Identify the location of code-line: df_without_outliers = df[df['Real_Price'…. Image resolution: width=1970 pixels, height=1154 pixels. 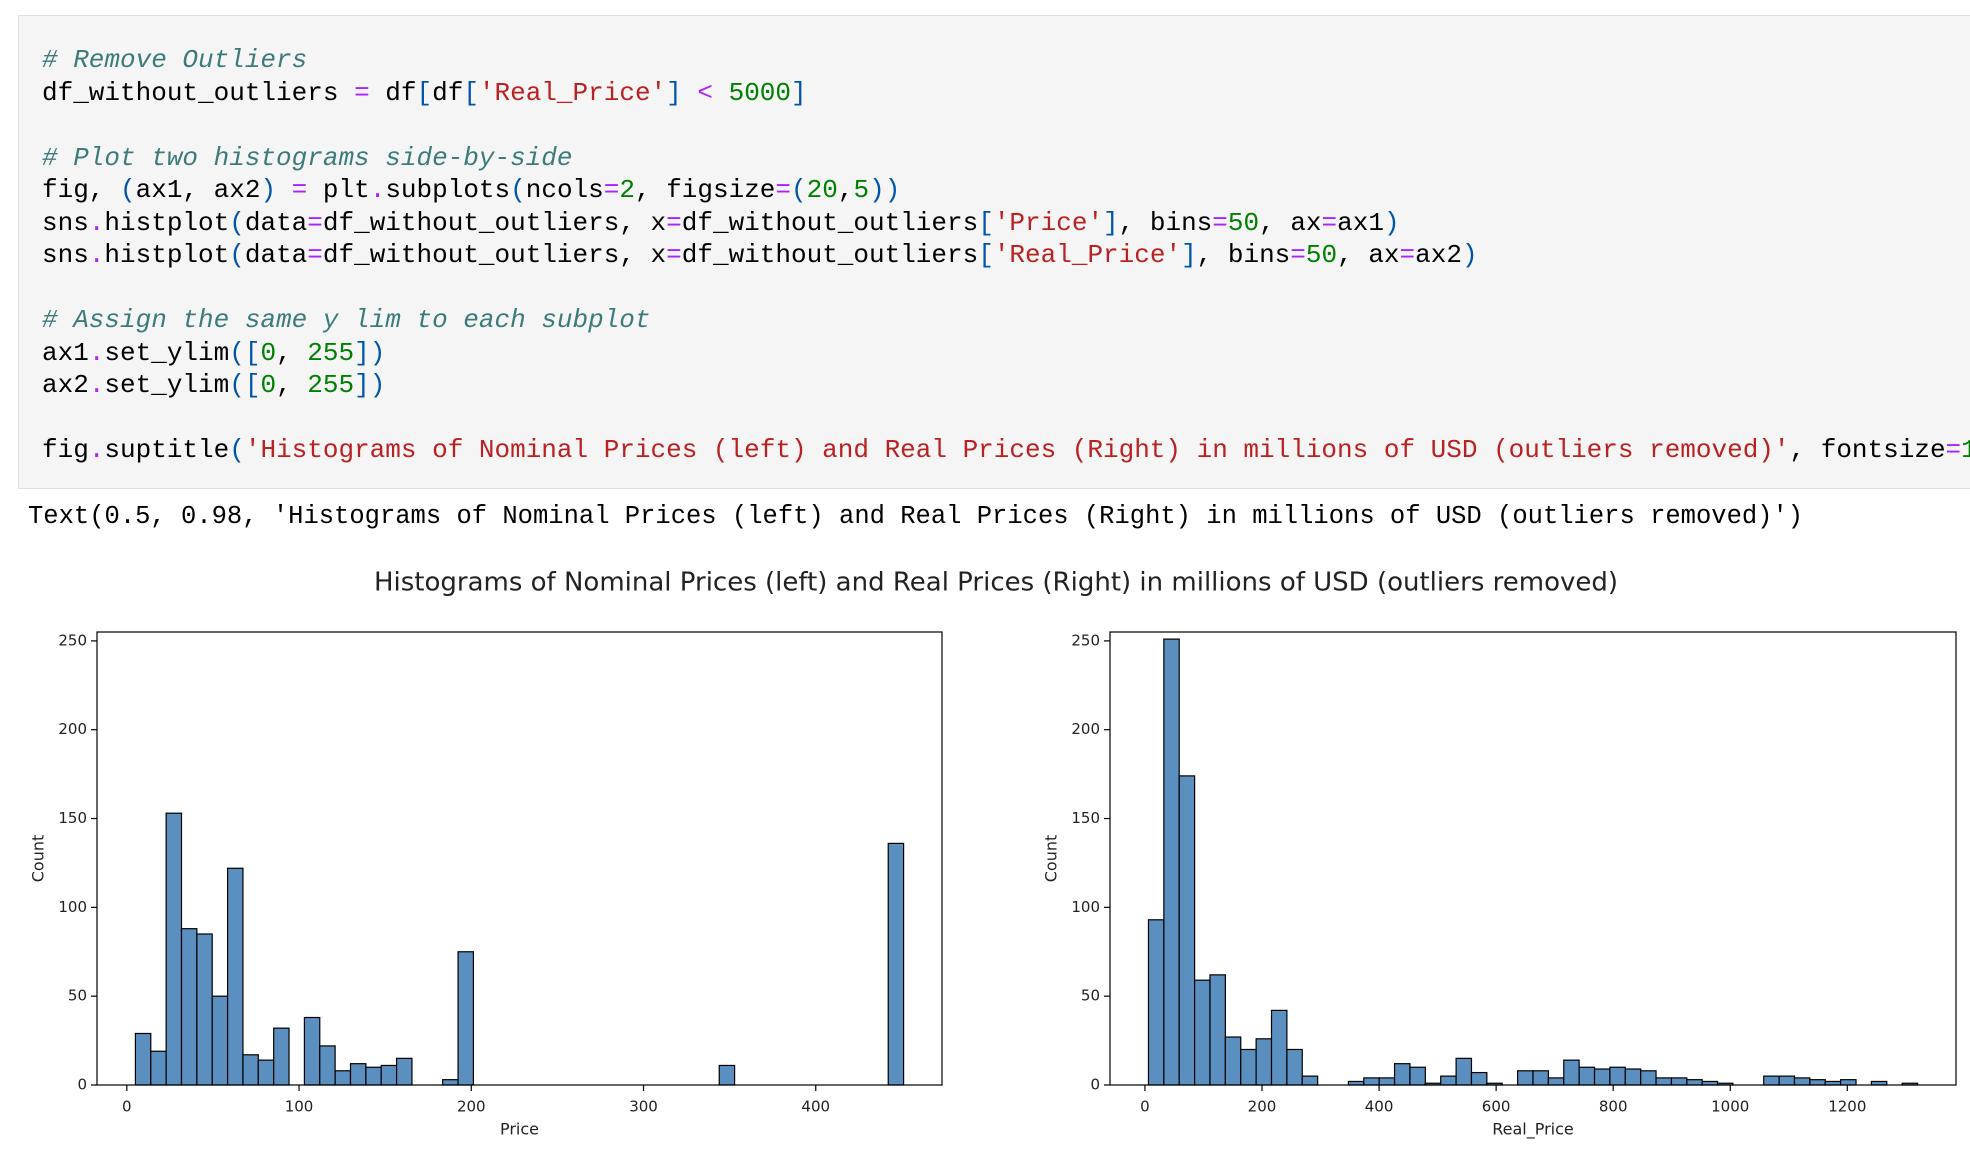
(424, 92).